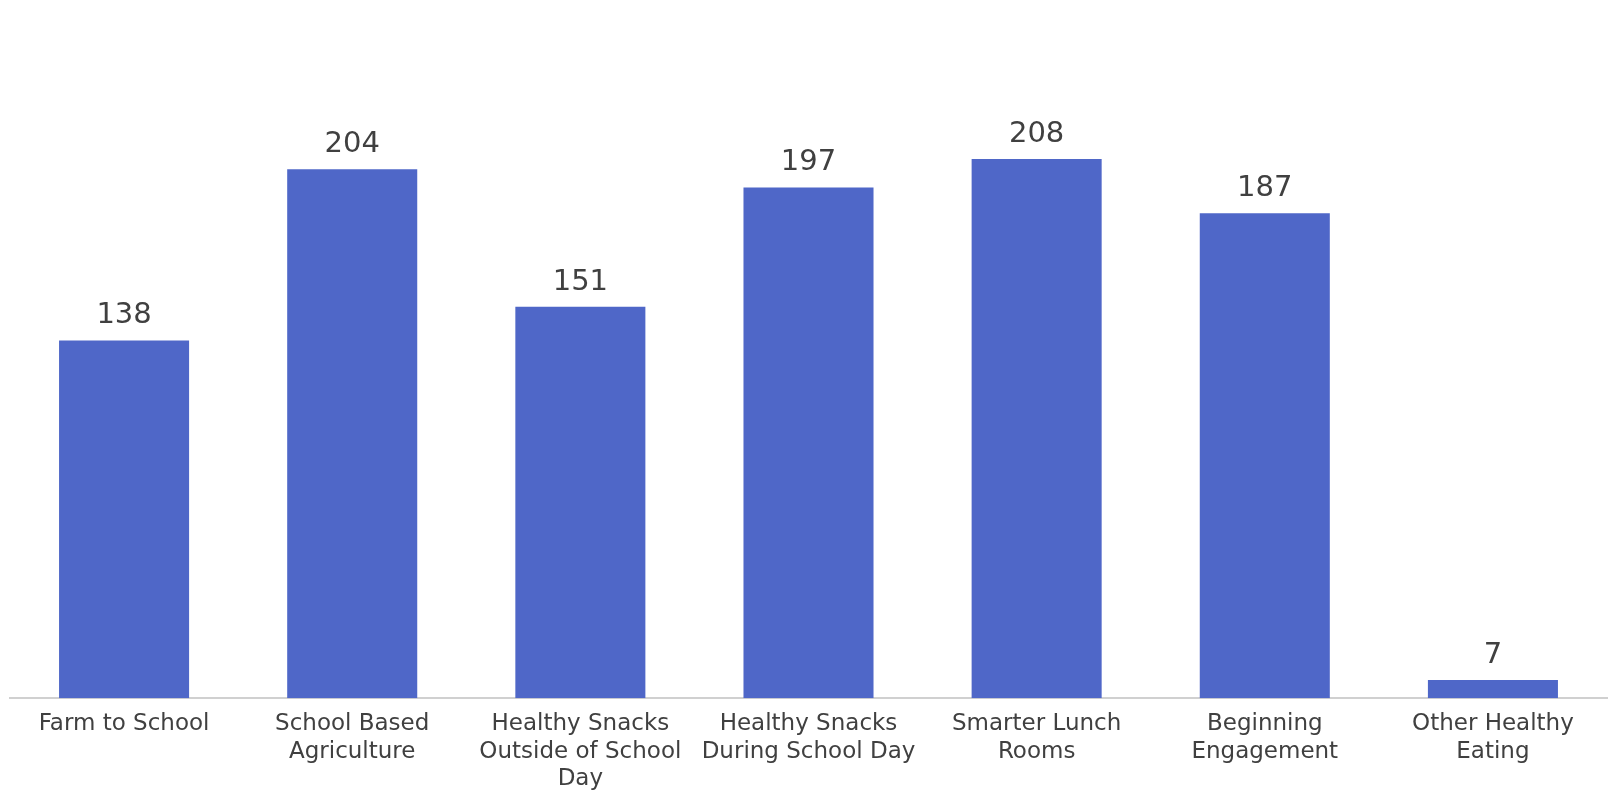  I want to click on x-tick-label: Healthy Snacks Outside of School Day, so click(580, 749).